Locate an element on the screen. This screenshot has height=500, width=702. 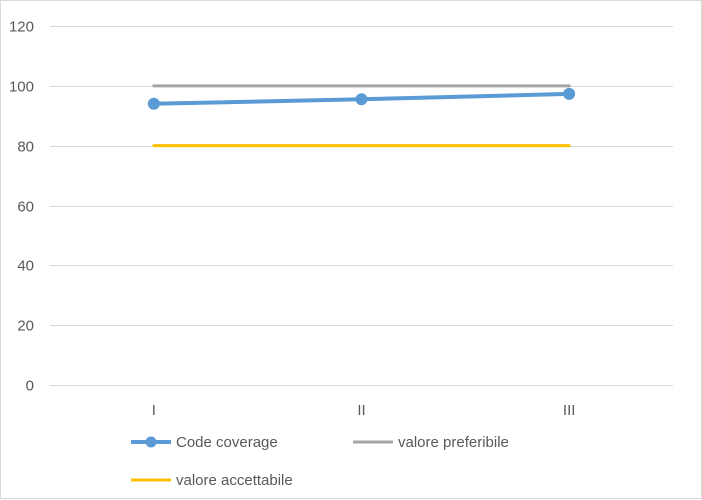
legend-item-valore-preferibile: valore preferibile is located at coordinates (431, 442).